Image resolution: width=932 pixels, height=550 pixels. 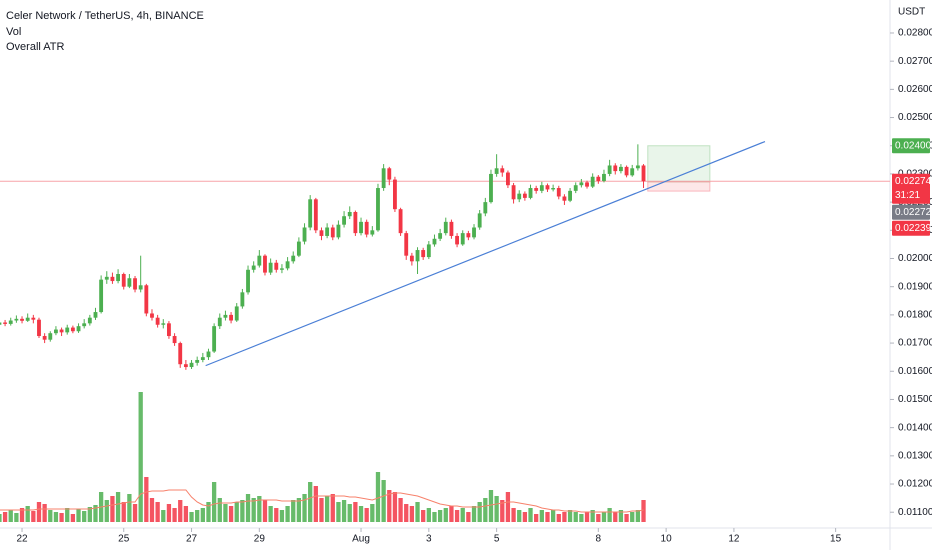 What do you see at coordinates (915, 286) in the screenshot?
I see `y-tick-label: 0.01900` at bounding box center [915, 286].